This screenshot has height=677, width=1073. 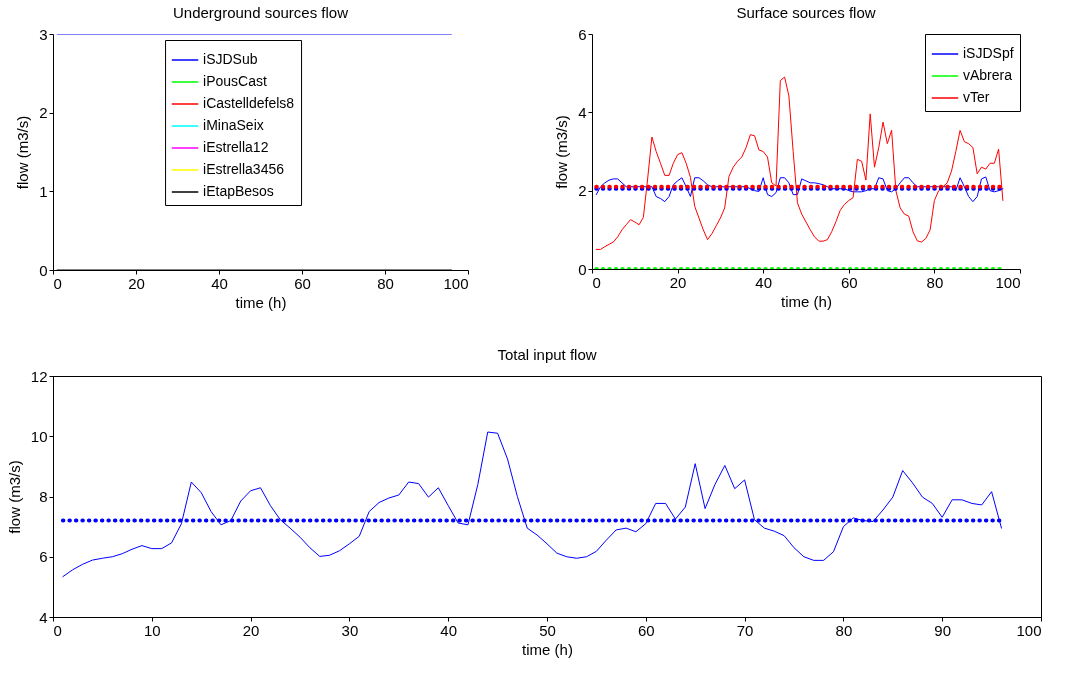 I want to click on legend-label: iCastelldefels8, so click(x=249, y=103).